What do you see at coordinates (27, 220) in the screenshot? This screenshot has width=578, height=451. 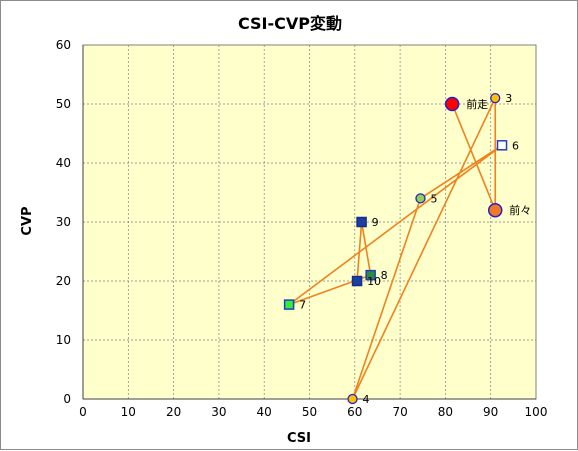 I see `y-axis-label: CVP` at bounding box center [27, 220].